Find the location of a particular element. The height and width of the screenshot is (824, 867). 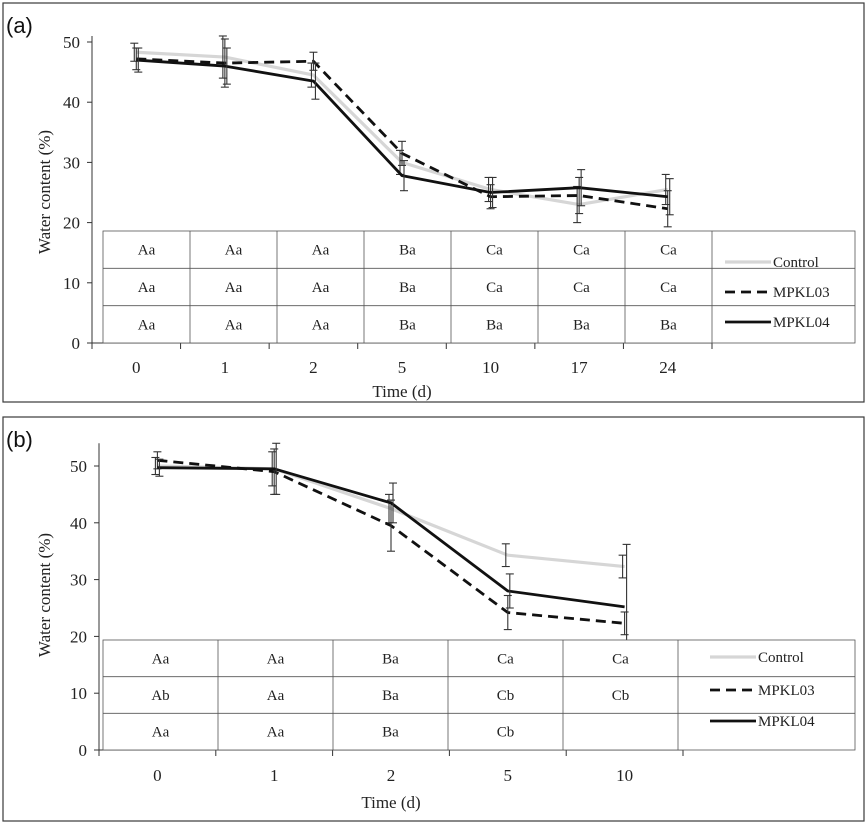

series-line-control is located at coordinates (402, 128).